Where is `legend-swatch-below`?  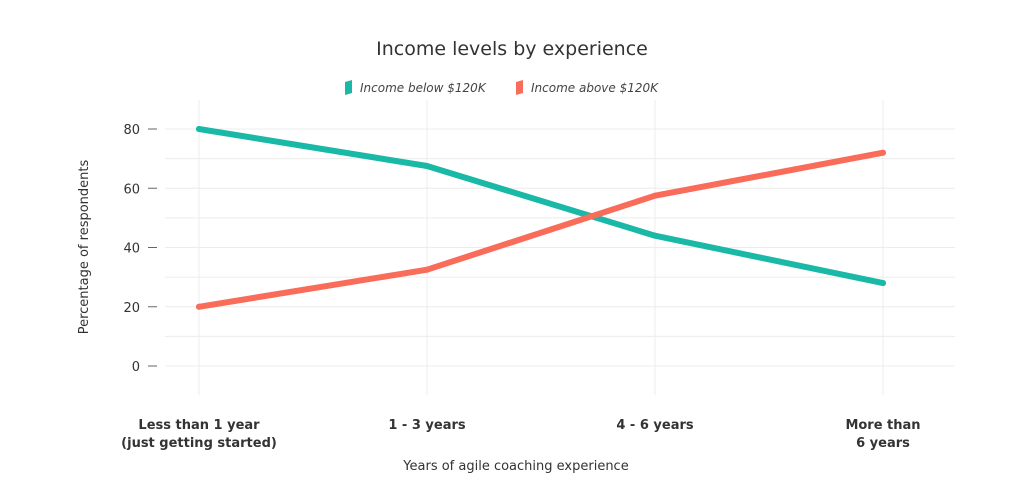
legend-swatch-below is located at coordinates (348, 87).